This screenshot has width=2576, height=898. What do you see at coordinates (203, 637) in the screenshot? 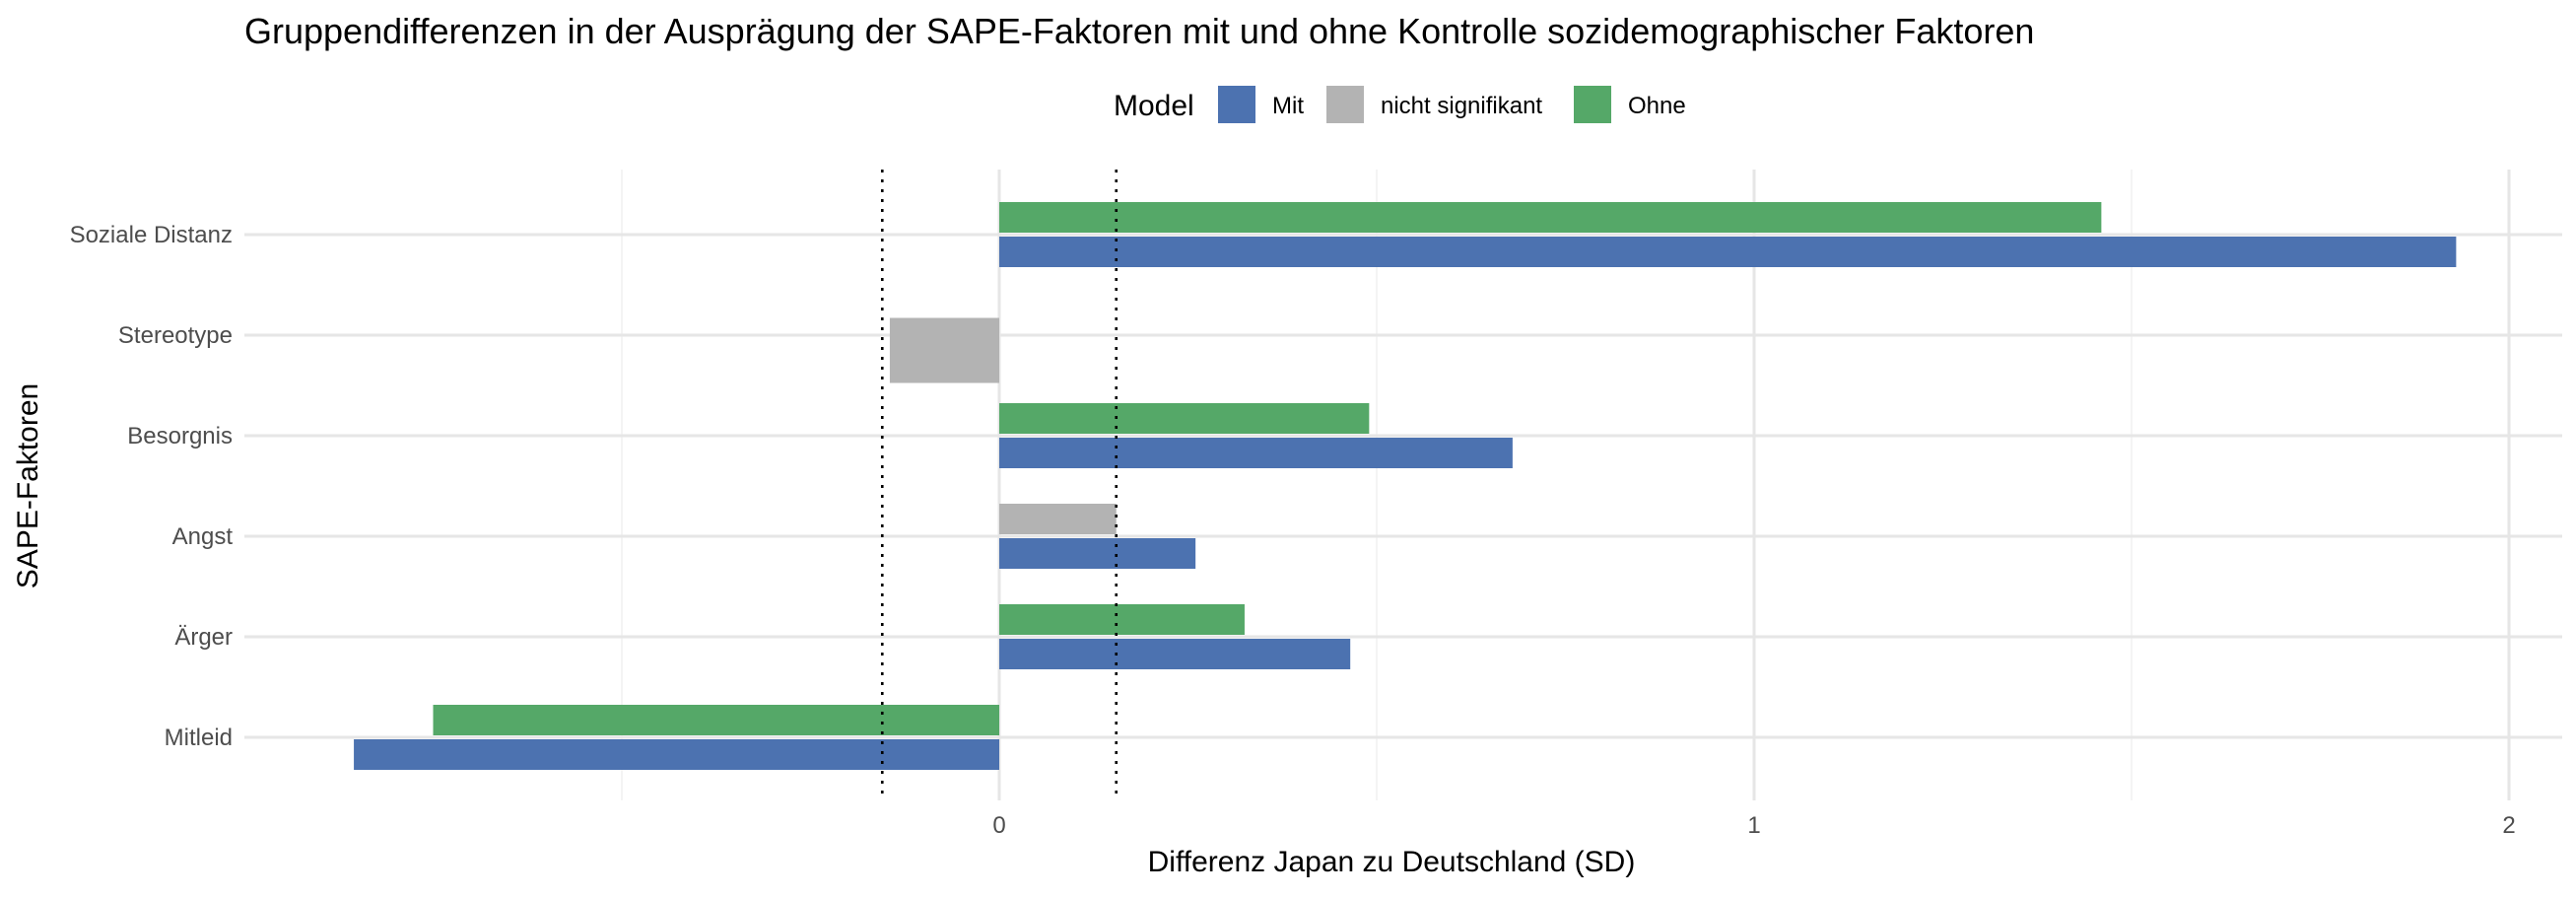
I see `y-tick-label: Ärger` at bounding box center [203, 637].